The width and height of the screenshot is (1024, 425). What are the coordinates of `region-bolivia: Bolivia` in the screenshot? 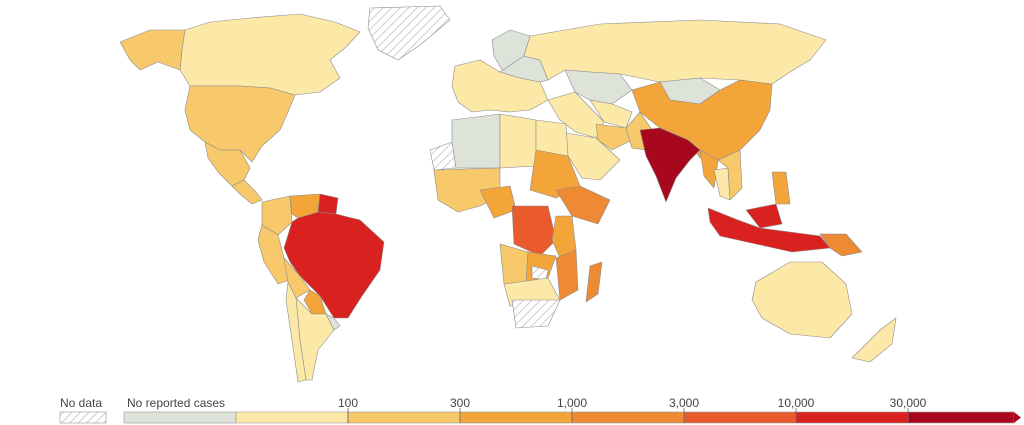 It's located at (297, 278).